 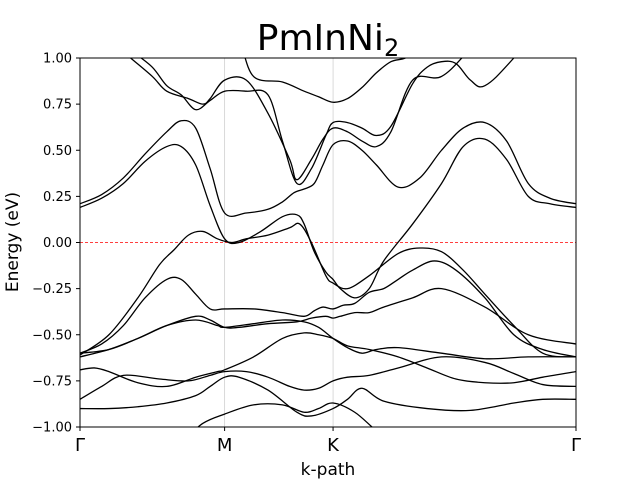 What do you see at coordinates (57, 105) in the screenshot?
I see `y-tick-label: 0.75` at bounding box center [57, 105].